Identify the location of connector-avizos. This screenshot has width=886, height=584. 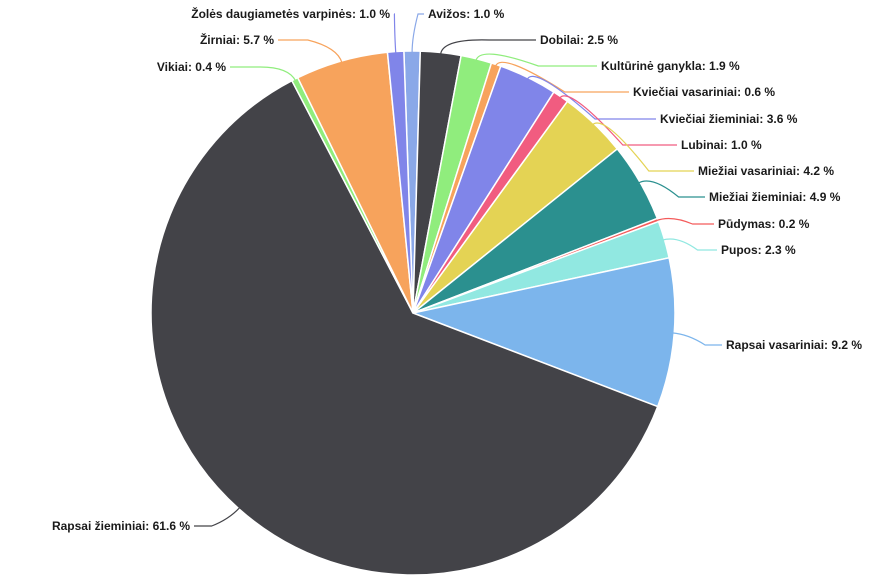
(417, 33).